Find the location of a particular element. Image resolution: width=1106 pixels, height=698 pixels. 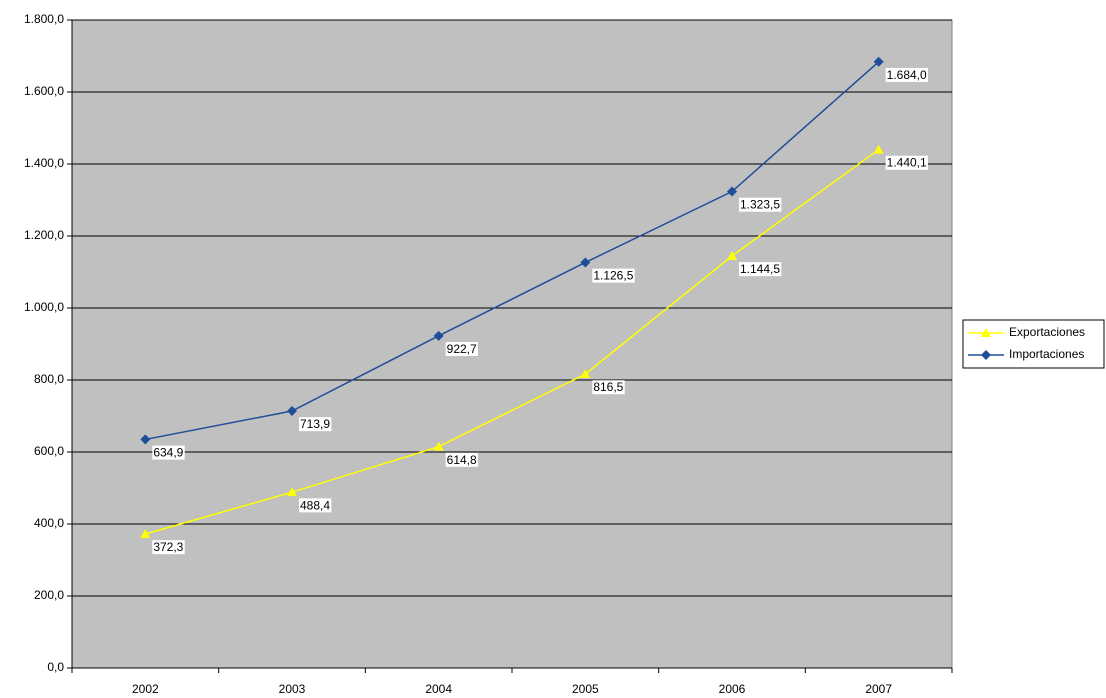

data-label: 1.323,5 is located at coordinates (760, 205).